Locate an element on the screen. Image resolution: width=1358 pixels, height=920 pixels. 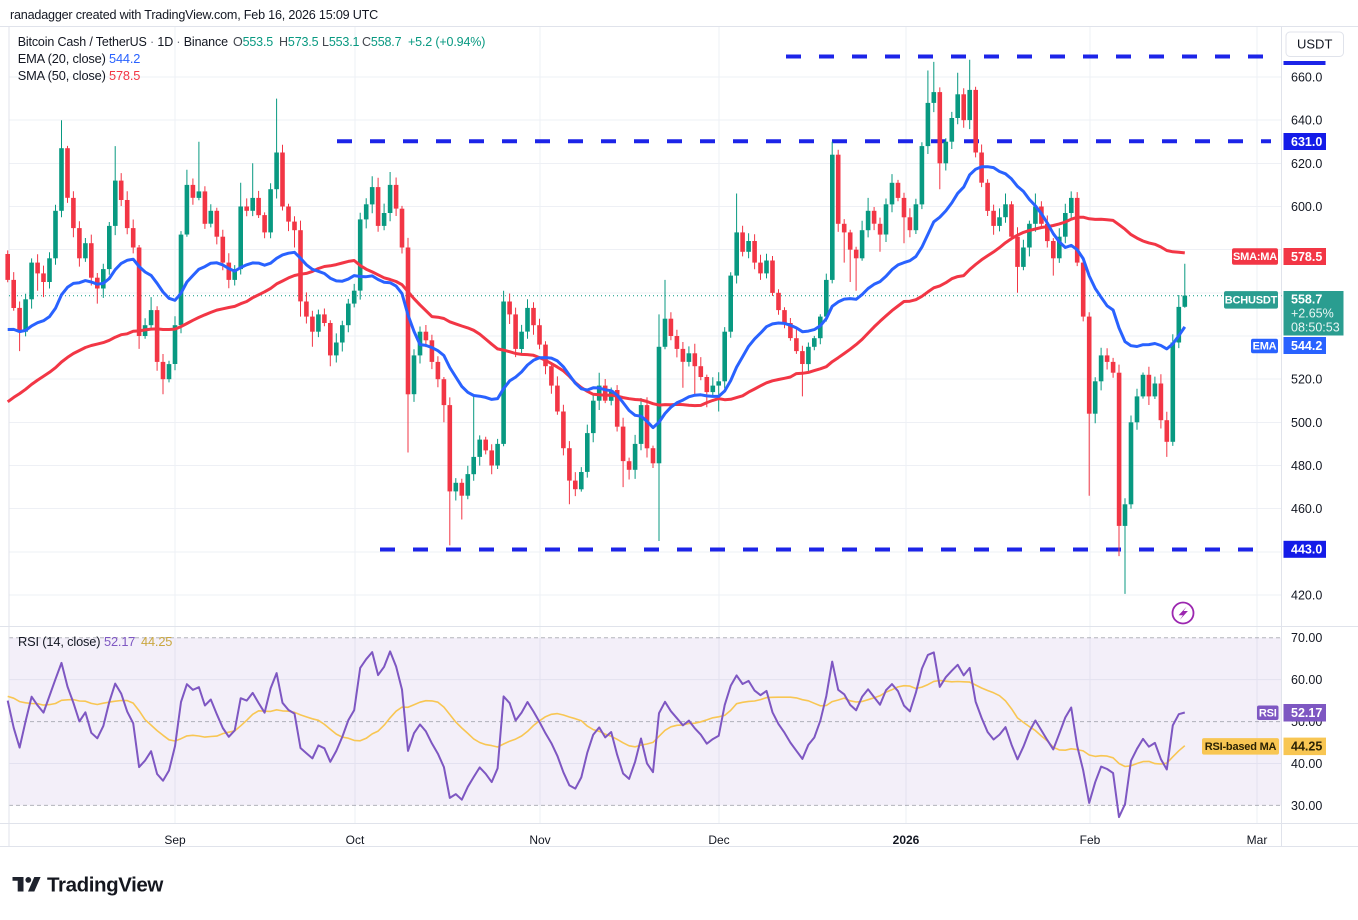
svg-text: Oct is located at coordinates (355, 840).